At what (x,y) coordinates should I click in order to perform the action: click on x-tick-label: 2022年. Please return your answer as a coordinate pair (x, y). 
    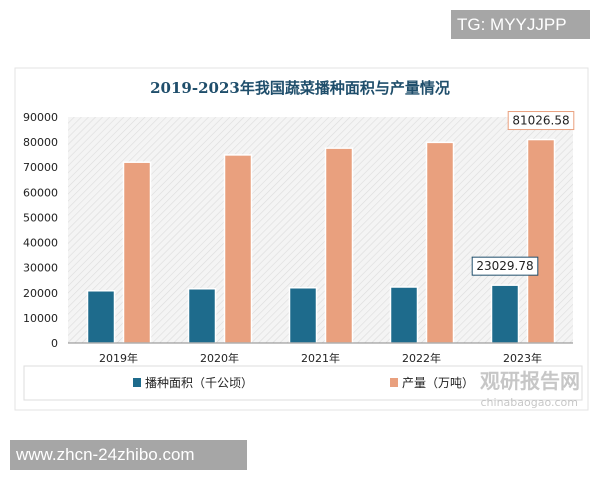
    Looking at the image, I should click on (421, 358).